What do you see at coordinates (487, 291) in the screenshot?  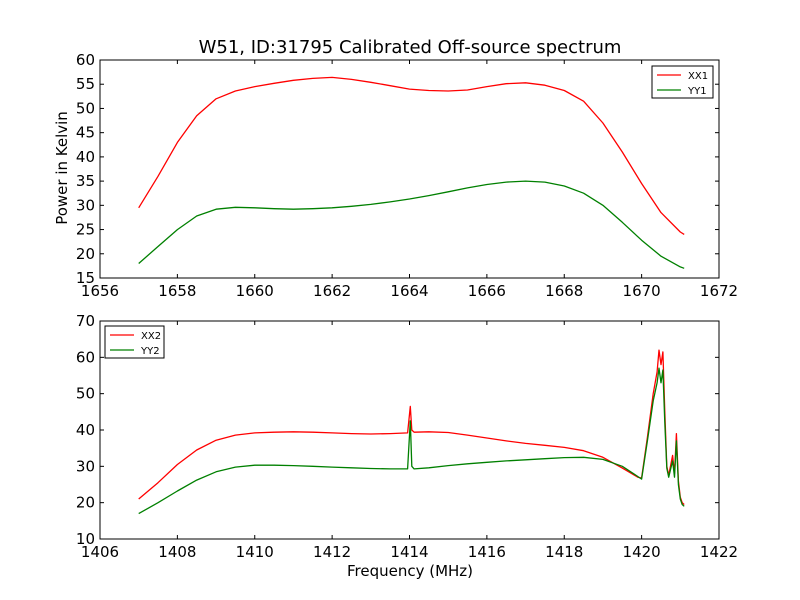 I see `top-x-tick-label: 1666` at bounding box center [487, 291].